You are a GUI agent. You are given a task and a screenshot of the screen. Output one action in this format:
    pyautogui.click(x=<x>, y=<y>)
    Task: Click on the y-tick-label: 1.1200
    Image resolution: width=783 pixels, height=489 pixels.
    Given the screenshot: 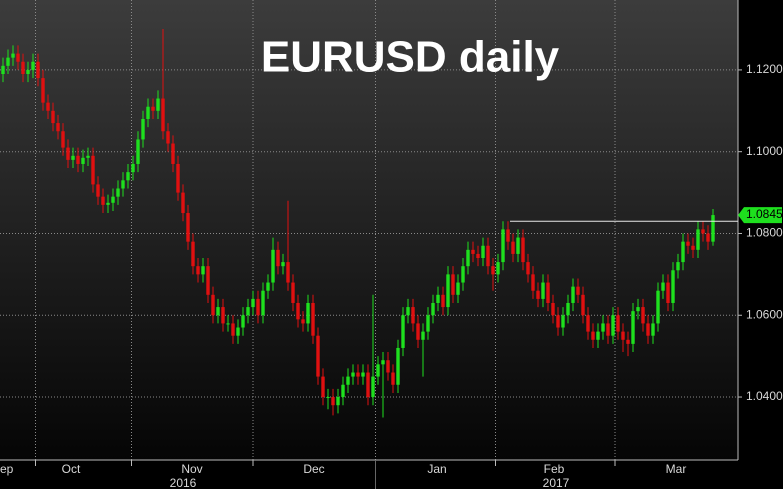 What is the action you would take?
    pyautogui.click(x=764, y=69)
    